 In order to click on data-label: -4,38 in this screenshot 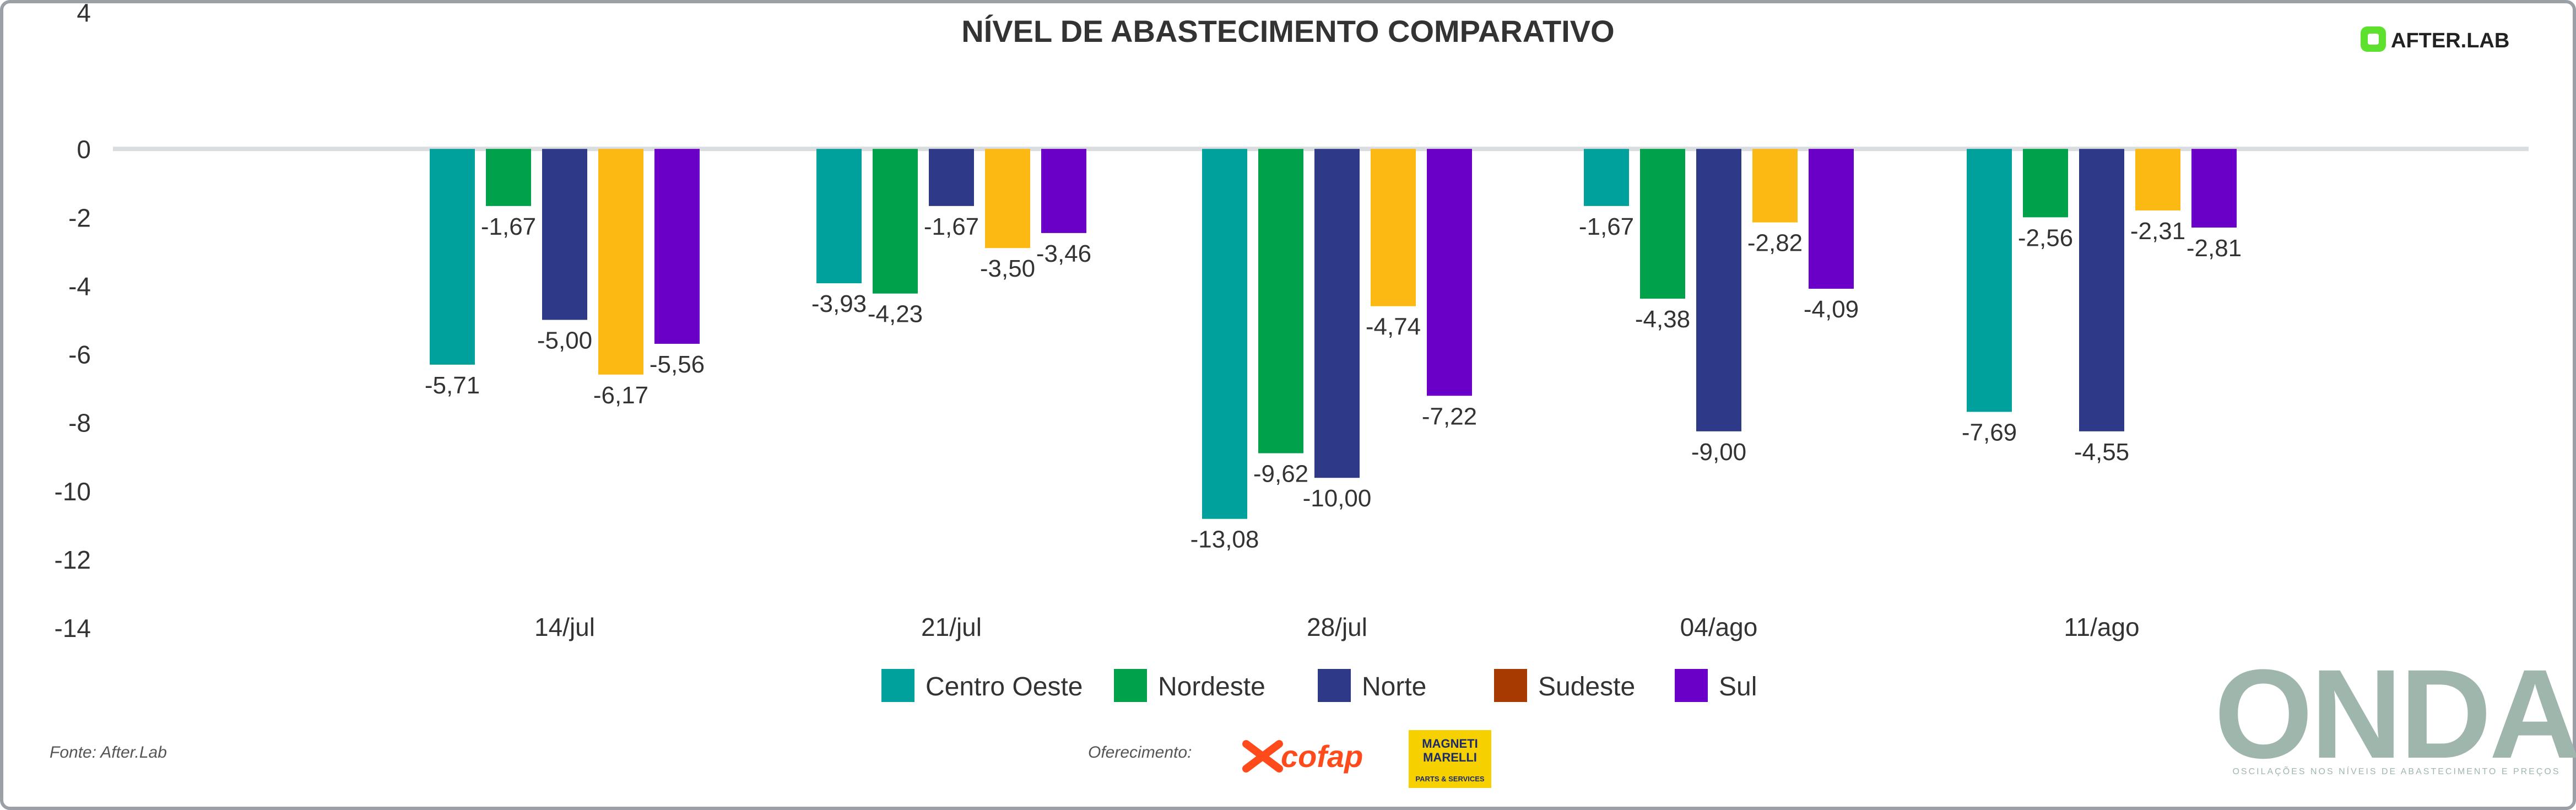, I will do `click(1663, 319)`.